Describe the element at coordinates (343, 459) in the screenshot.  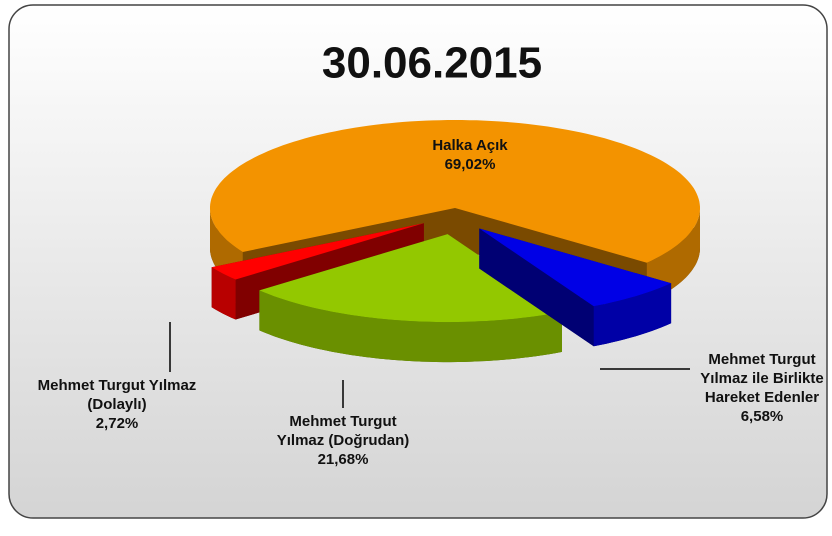
I see `value-label: 21,68%` at that location.